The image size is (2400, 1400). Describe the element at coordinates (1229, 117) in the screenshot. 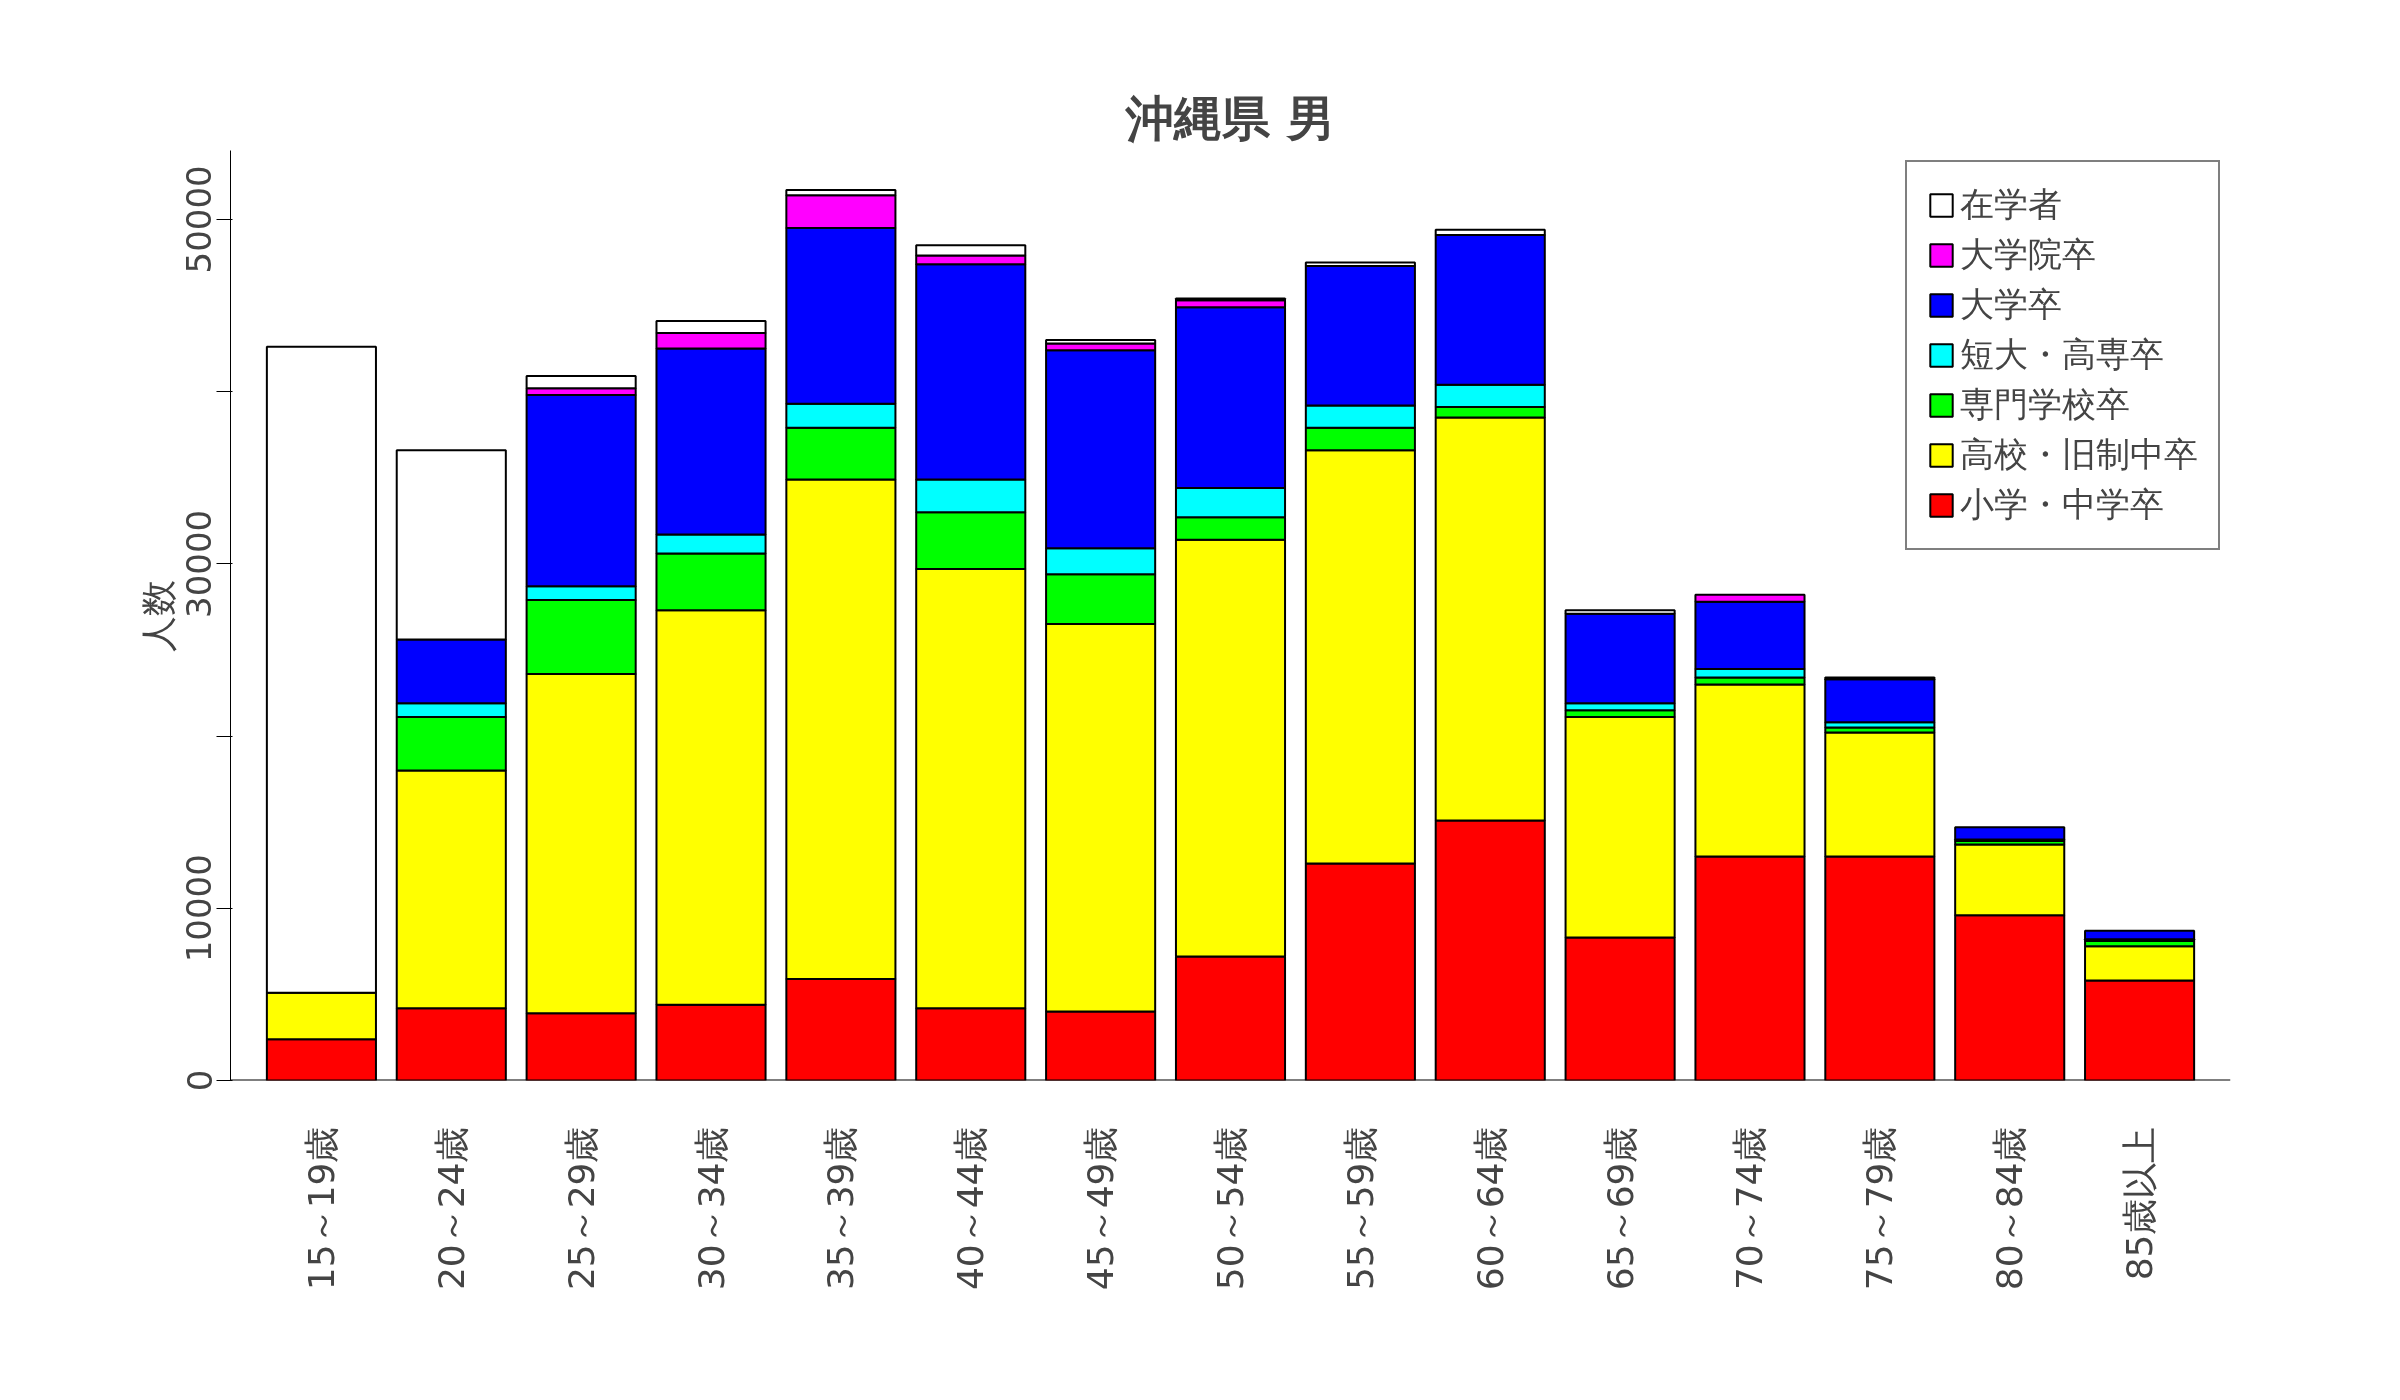

I see `chart-title: 沖縄県 男` at that location.